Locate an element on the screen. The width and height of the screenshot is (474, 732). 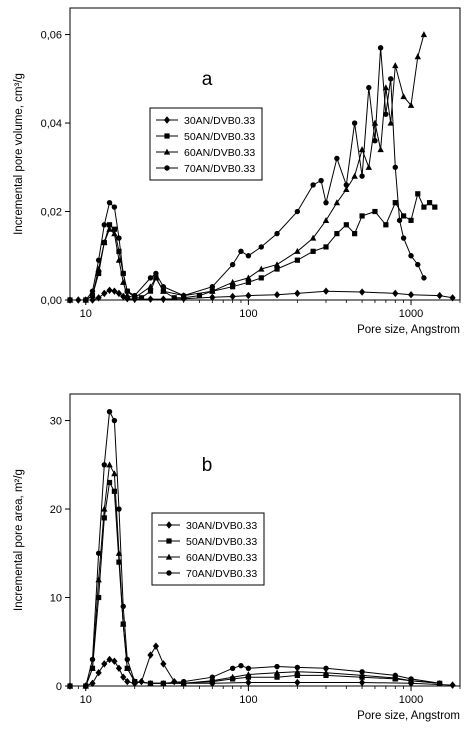
panel-b-legend-entry: 30AN/DVB0.33 is located at coordinates (221, 526).